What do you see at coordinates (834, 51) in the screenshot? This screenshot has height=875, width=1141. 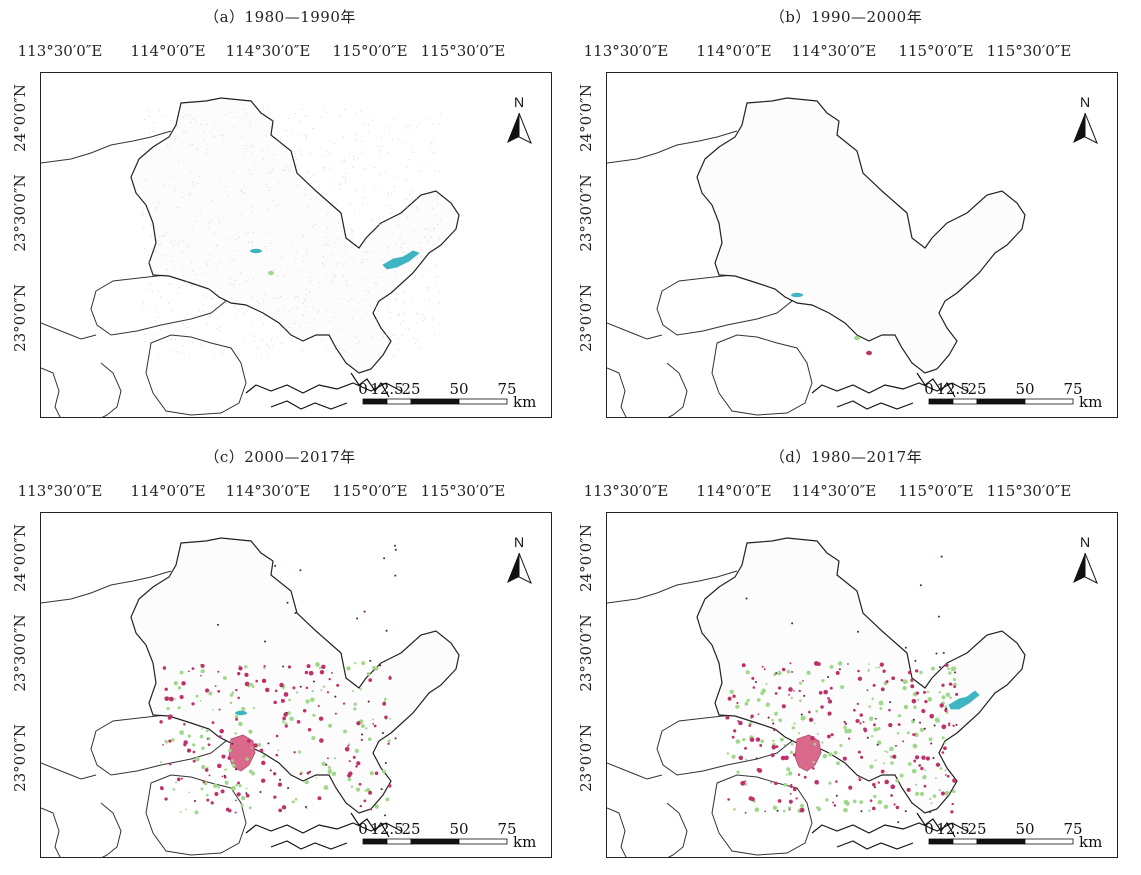 I see `longitude-label: 114°30′0″E` at bounding box center [834, 51].